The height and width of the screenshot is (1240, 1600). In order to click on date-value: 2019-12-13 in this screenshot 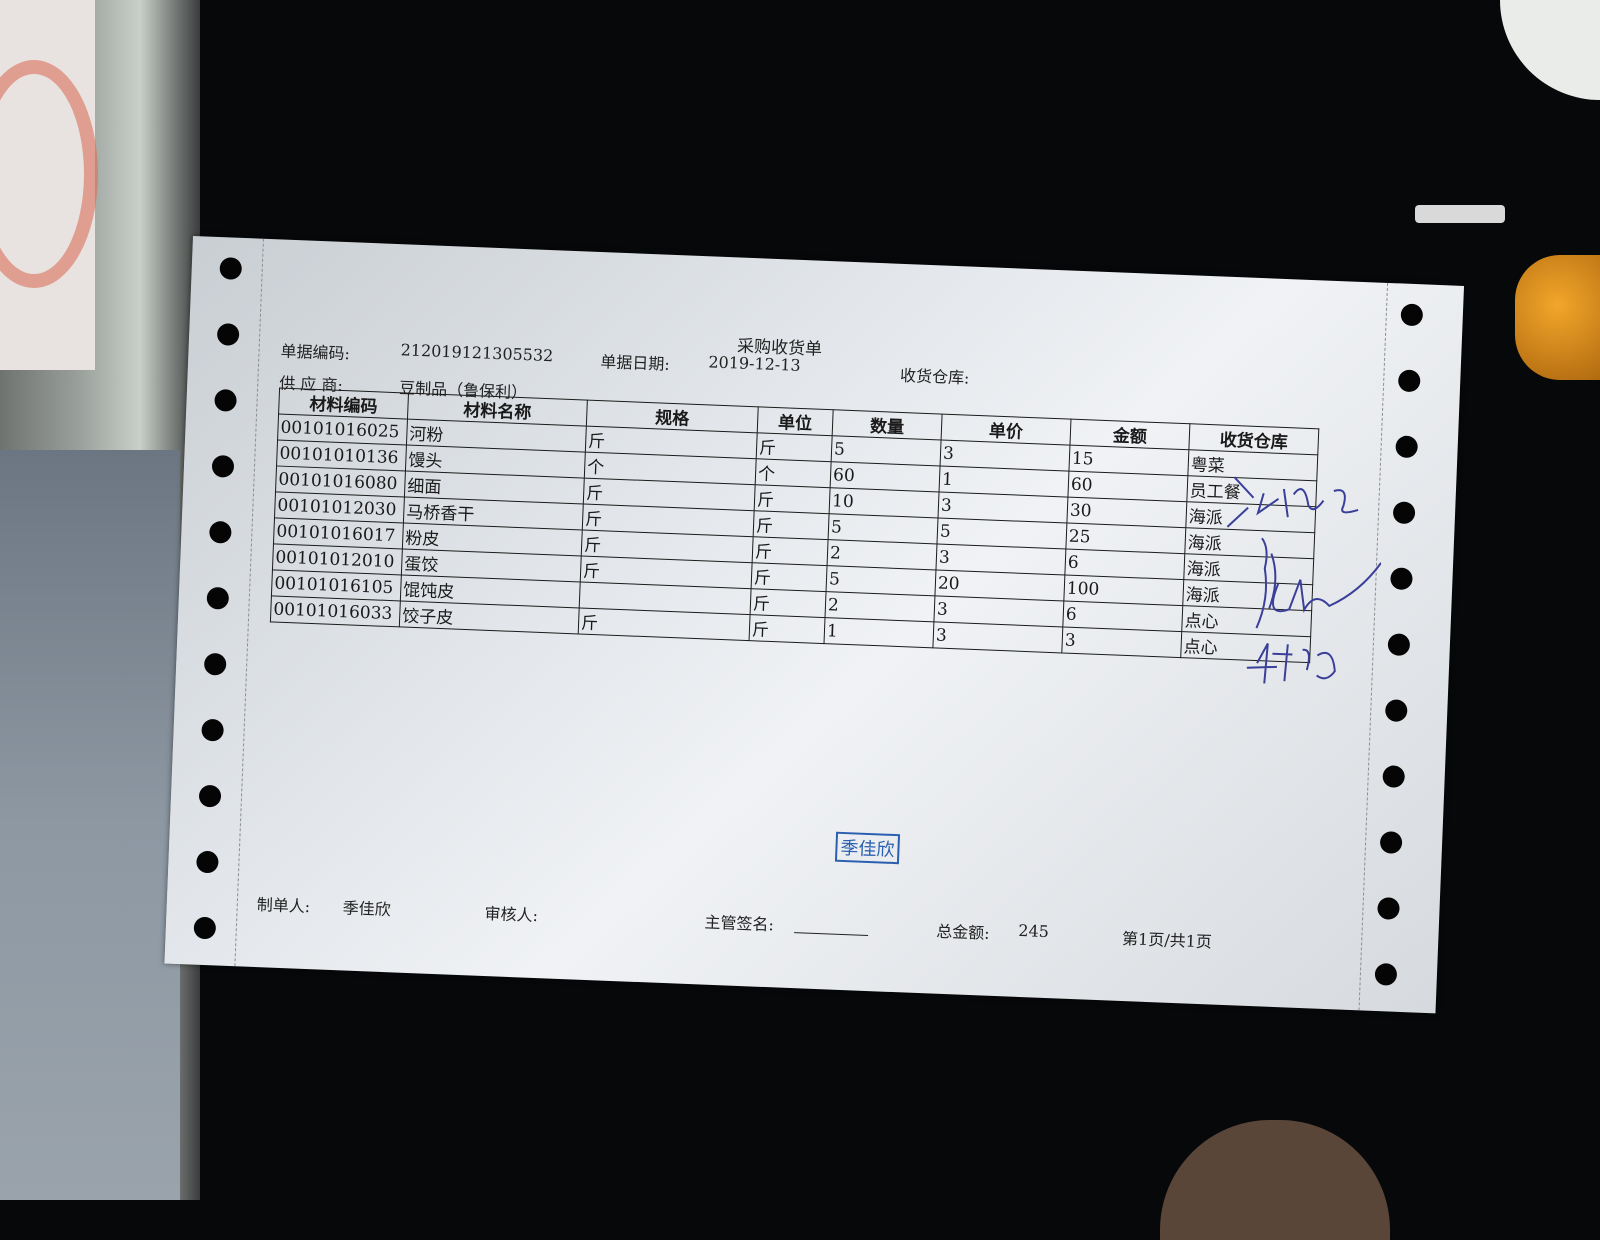, I will do `click(755, 363)`.